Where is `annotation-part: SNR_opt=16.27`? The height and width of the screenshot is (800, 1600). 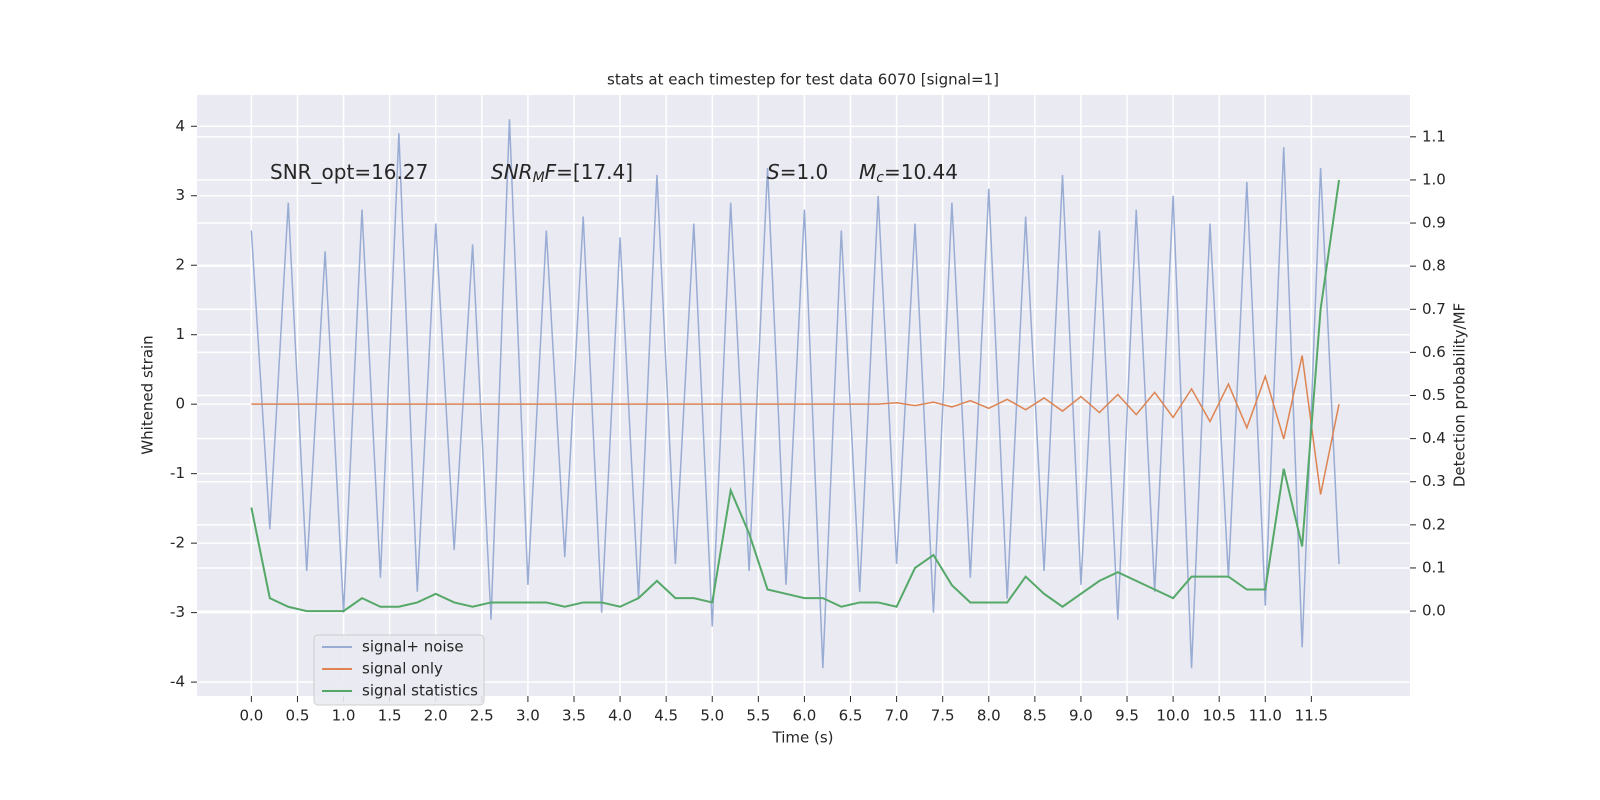 annotation-part: SNR_opt=16.27 is located at coordinates (349, 172).